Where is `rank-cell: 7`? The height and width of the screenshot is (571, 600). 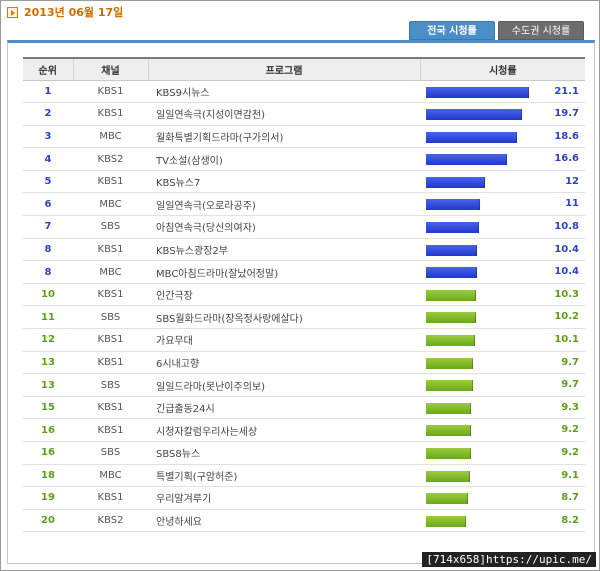
rank-cell: 7 is located at coordinates (48, 227).